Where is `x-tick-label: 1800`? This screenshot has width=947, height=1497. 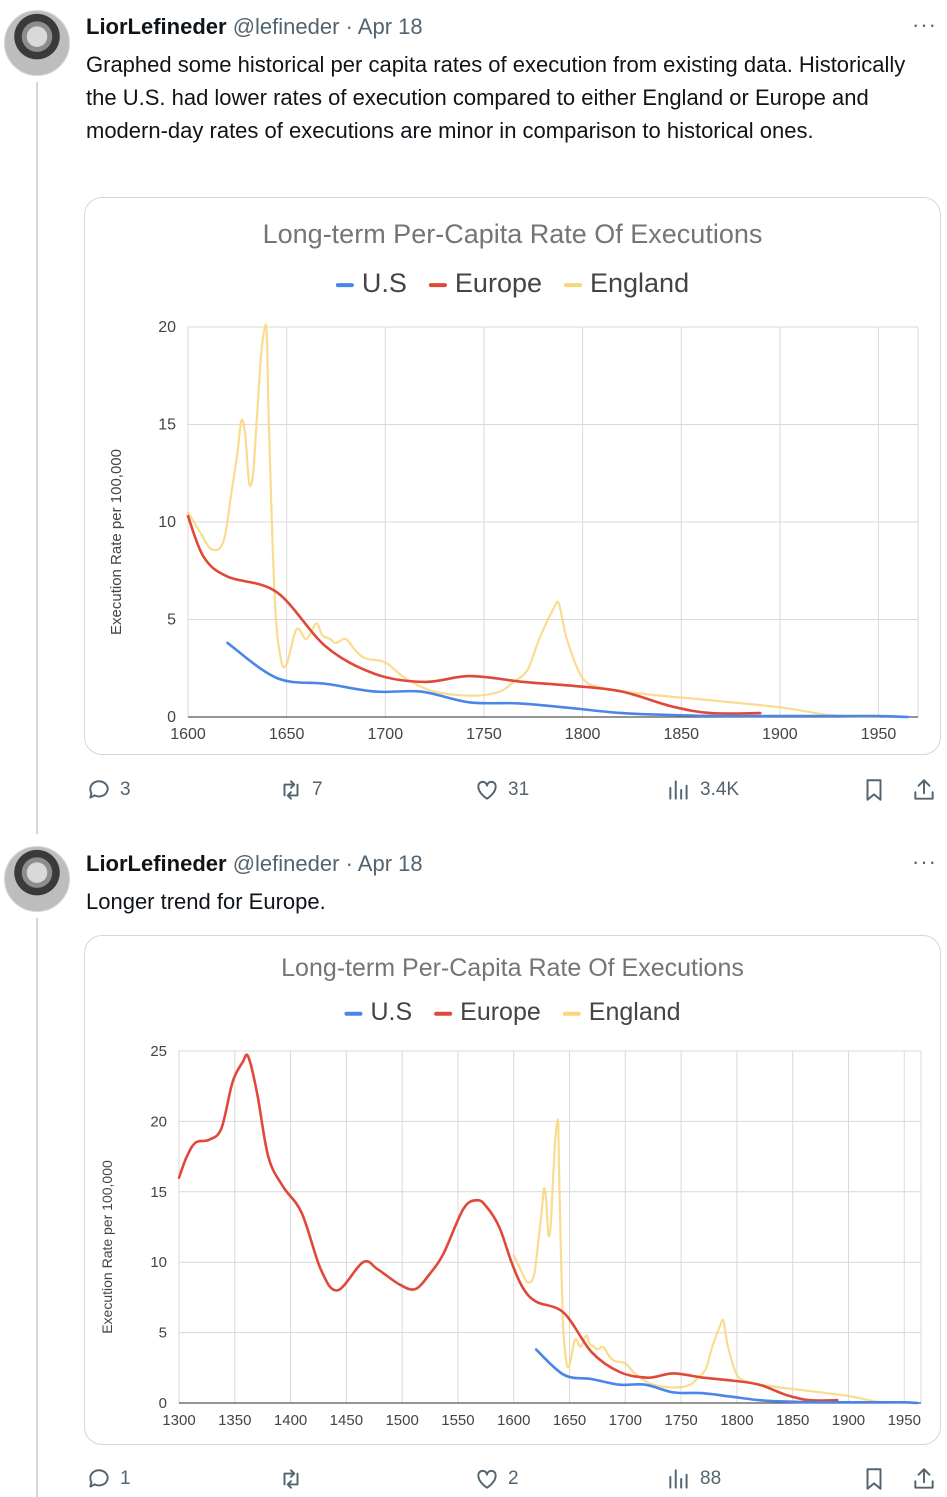
x-tick-label: 1800 is located at coordinates (583, 734).